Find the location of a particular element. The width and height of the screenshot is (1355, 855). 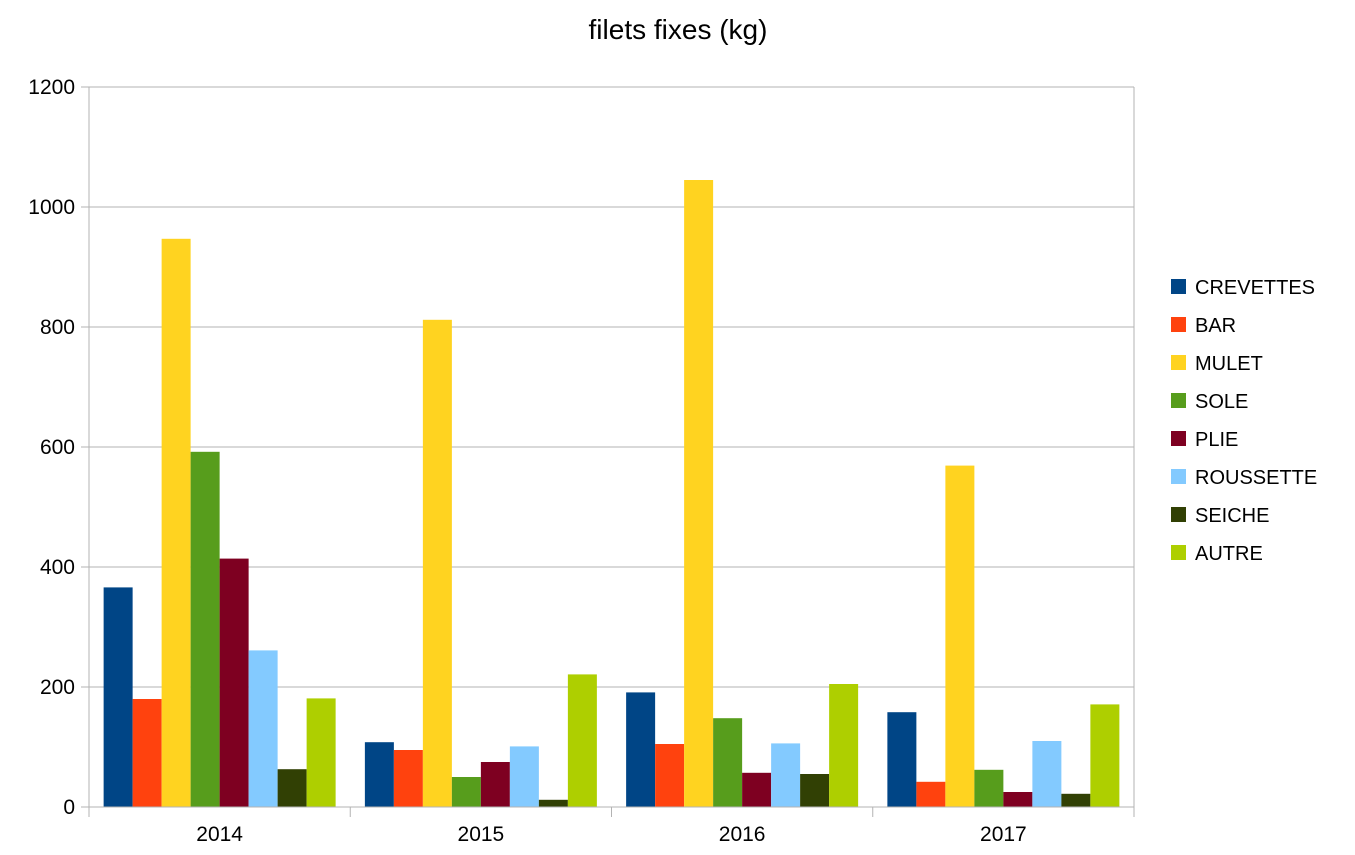

x-tick-label: 2016 is located at coordinates (742, 834).